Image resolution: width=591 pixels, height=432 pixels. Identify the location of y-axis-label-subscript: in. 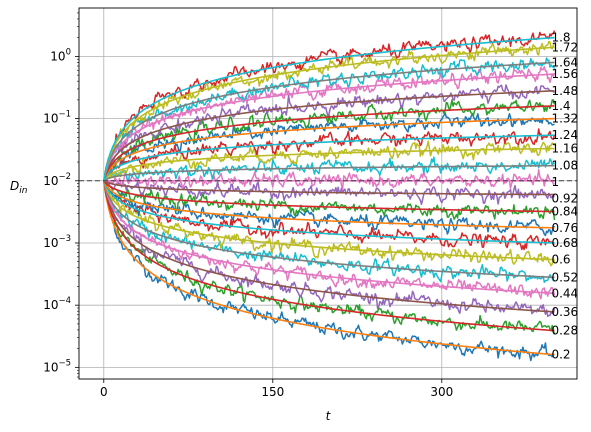
(23, 191).